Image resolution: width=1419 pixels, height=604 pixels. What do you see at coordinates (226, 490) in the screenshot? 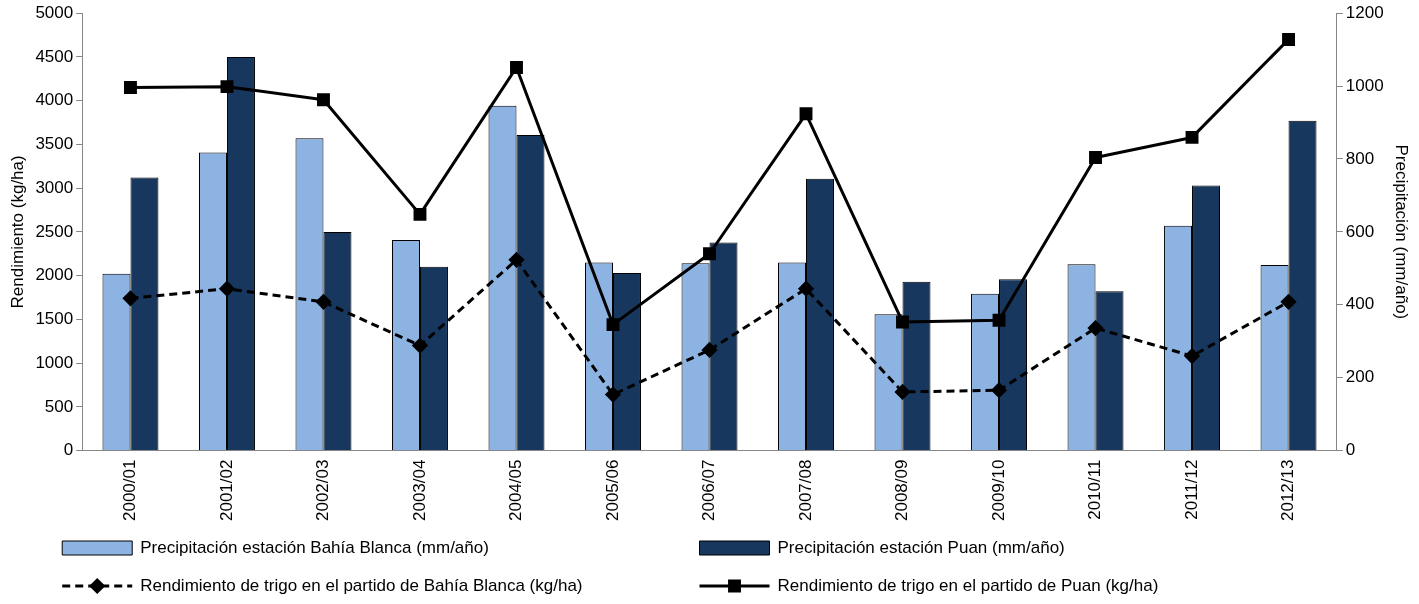
I see `x-tick-label: 2001/02` at bounding box center [226, 490].